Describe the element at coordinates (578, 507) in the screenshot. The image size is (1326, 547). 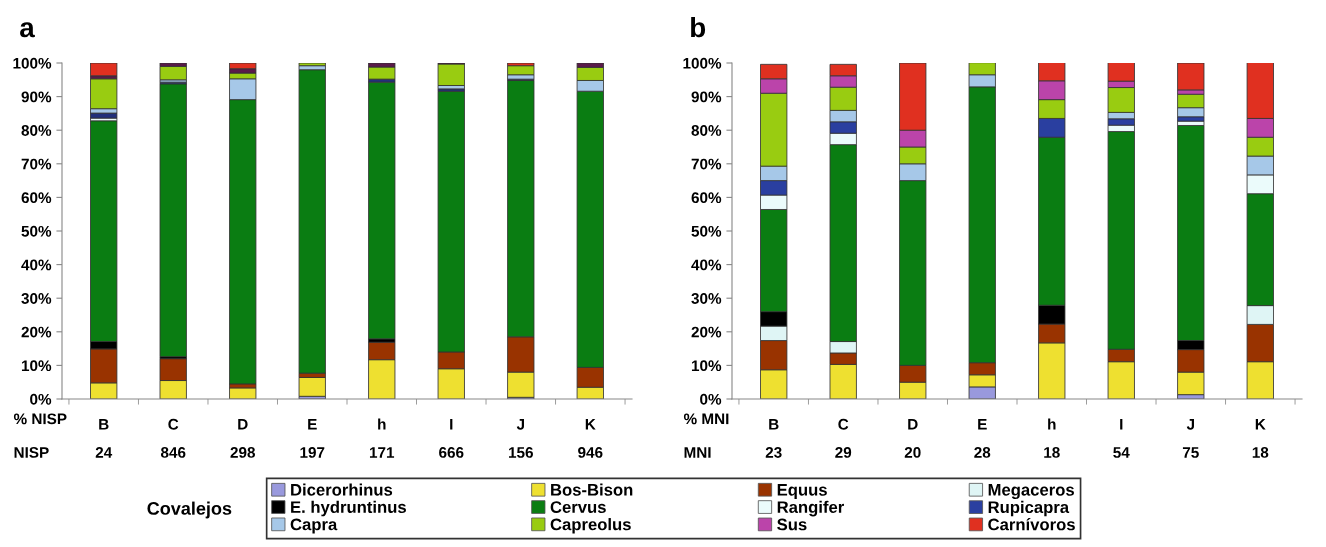
I see `legend-label: Cervus` at that location.